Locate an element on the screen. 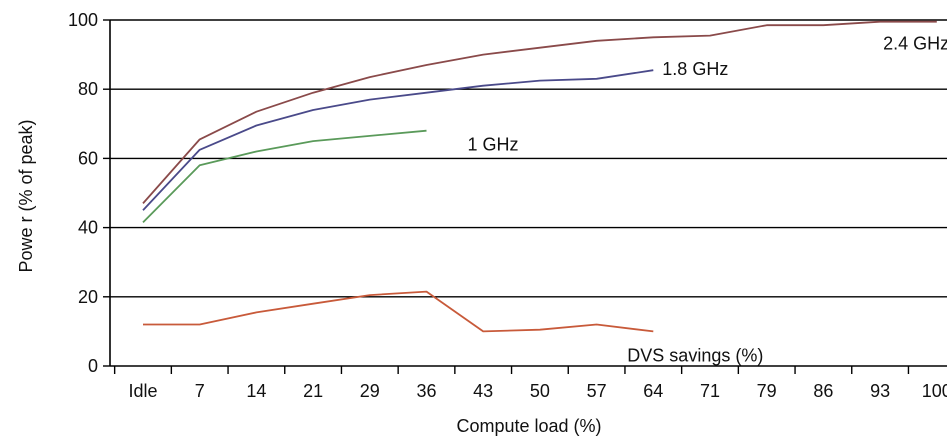 The width and height of the screenshot is (947, 441). x-axis-title: Compute load (%) is located at coordinates (528, 426).